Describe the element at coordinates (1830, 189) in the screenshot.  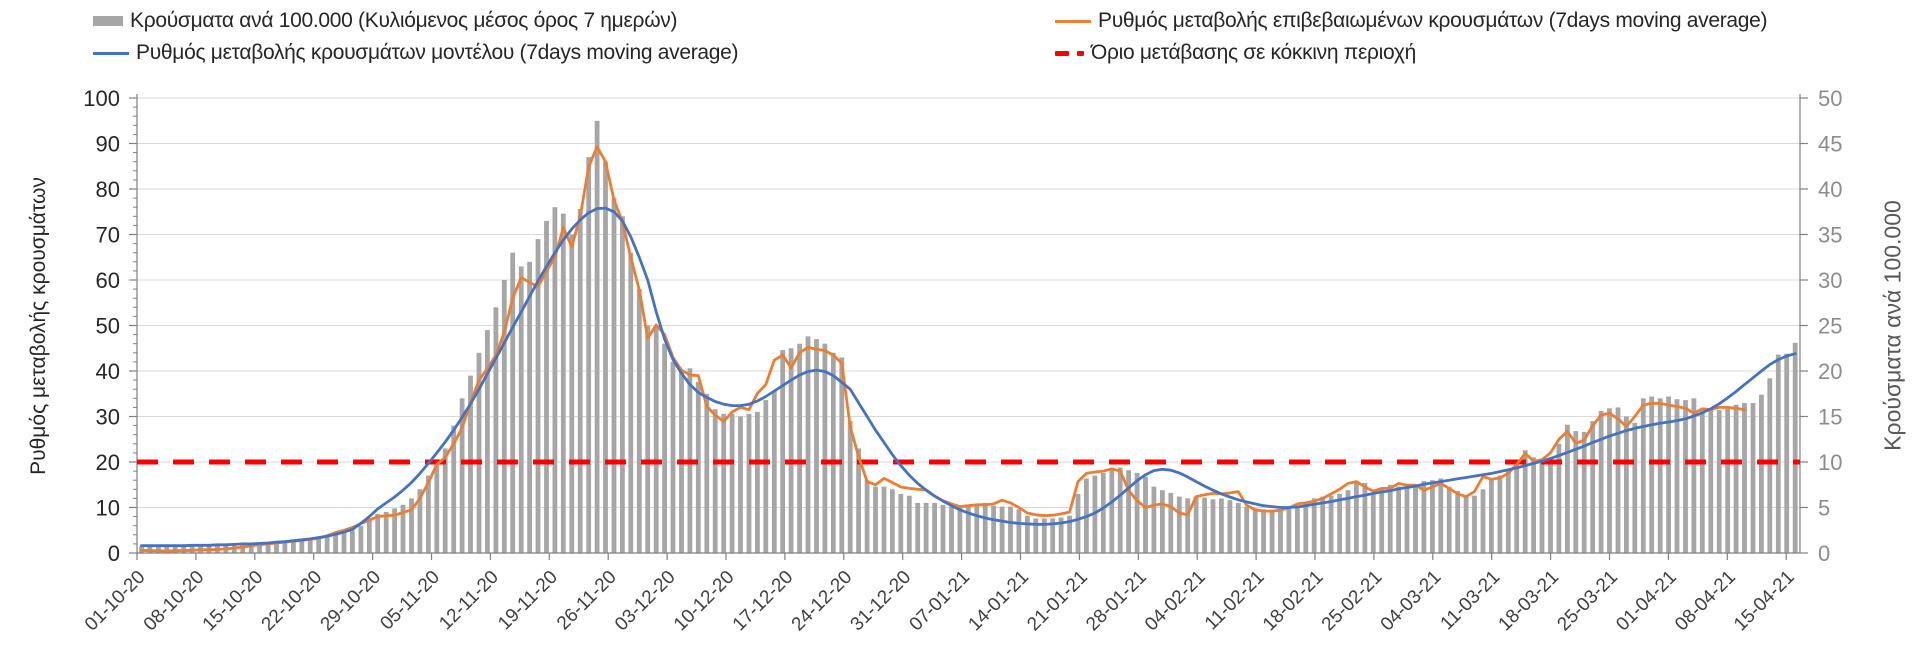
I see `y-right-tick-label: 40` at that location.